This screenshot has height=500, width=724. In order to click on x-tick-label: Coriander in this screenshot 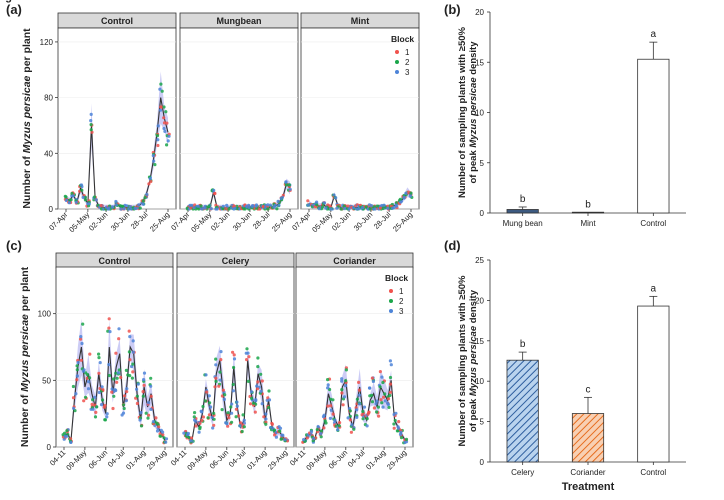, I will do `click(587, 472)`.